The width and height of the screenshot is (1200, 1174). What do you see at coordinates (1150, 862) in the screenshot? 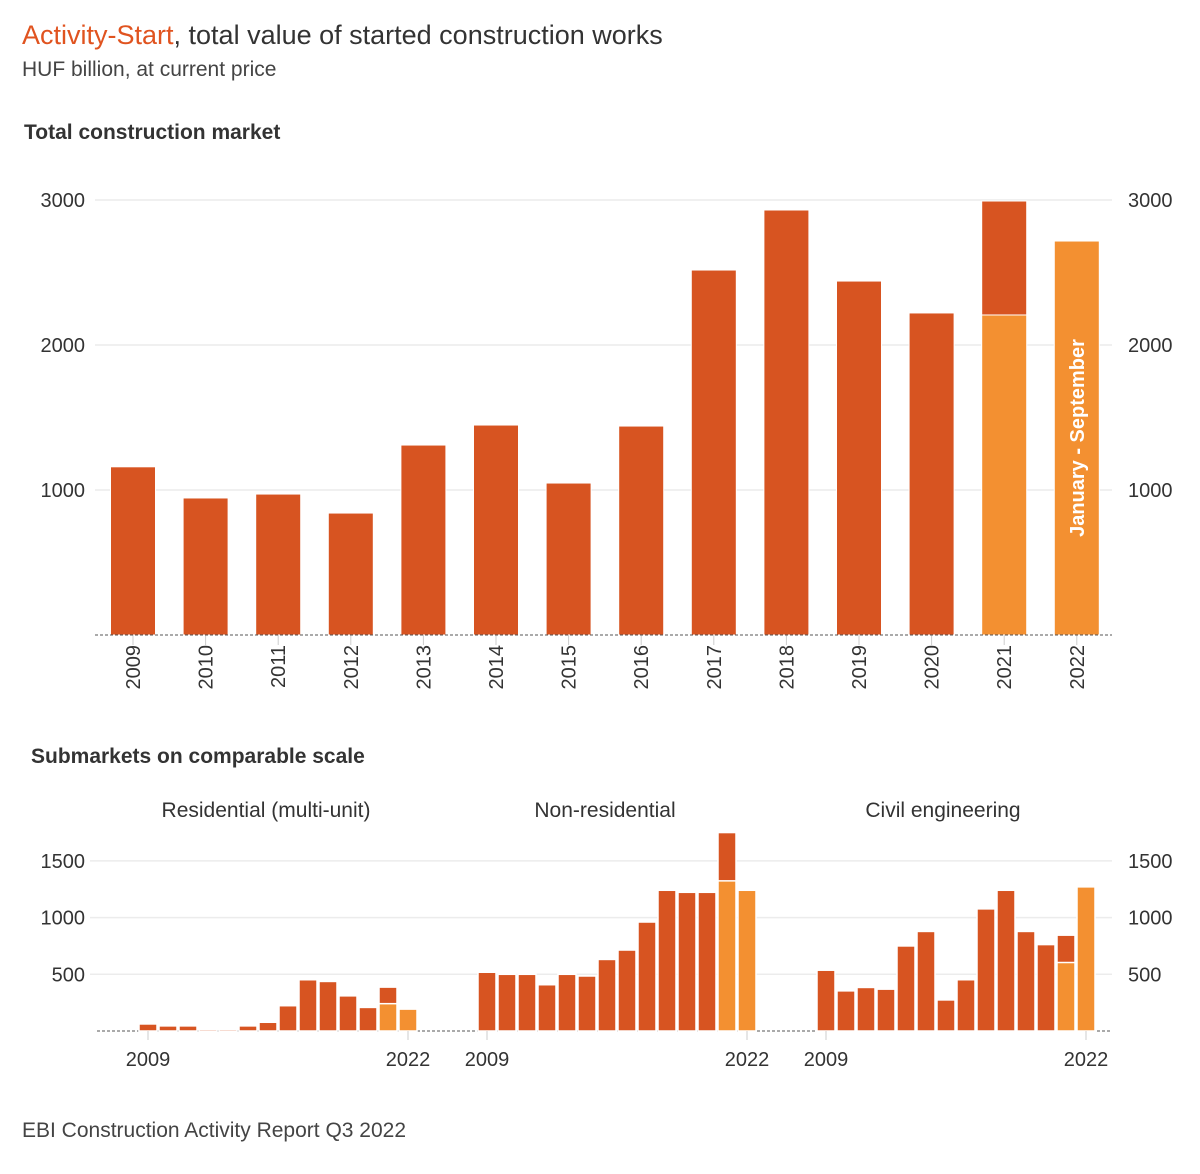
I see `y-tick-label-right: 1500` at bounding box center [1150, 862].